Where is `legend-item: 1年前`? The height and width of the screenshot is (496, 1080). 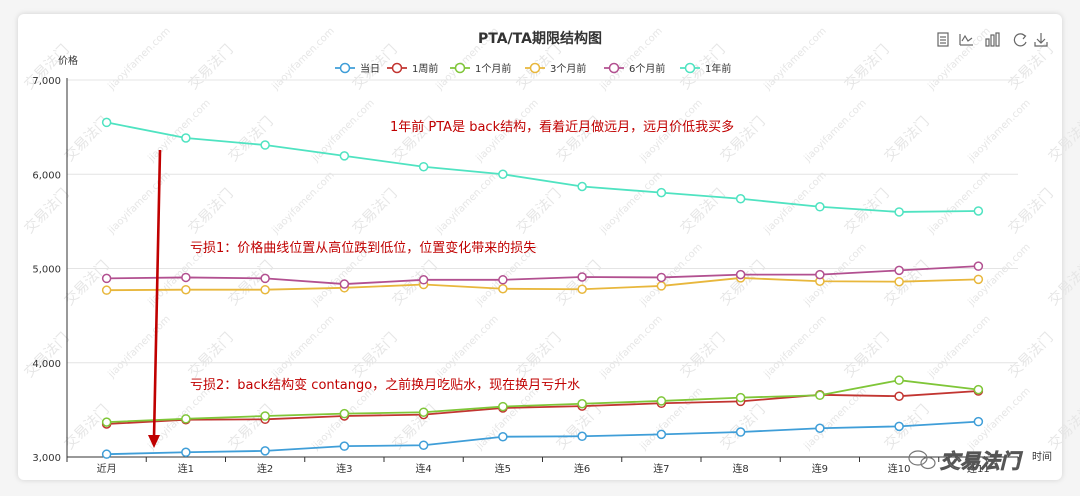 legend-item: 1年前 is located at coordinates (705, 68).